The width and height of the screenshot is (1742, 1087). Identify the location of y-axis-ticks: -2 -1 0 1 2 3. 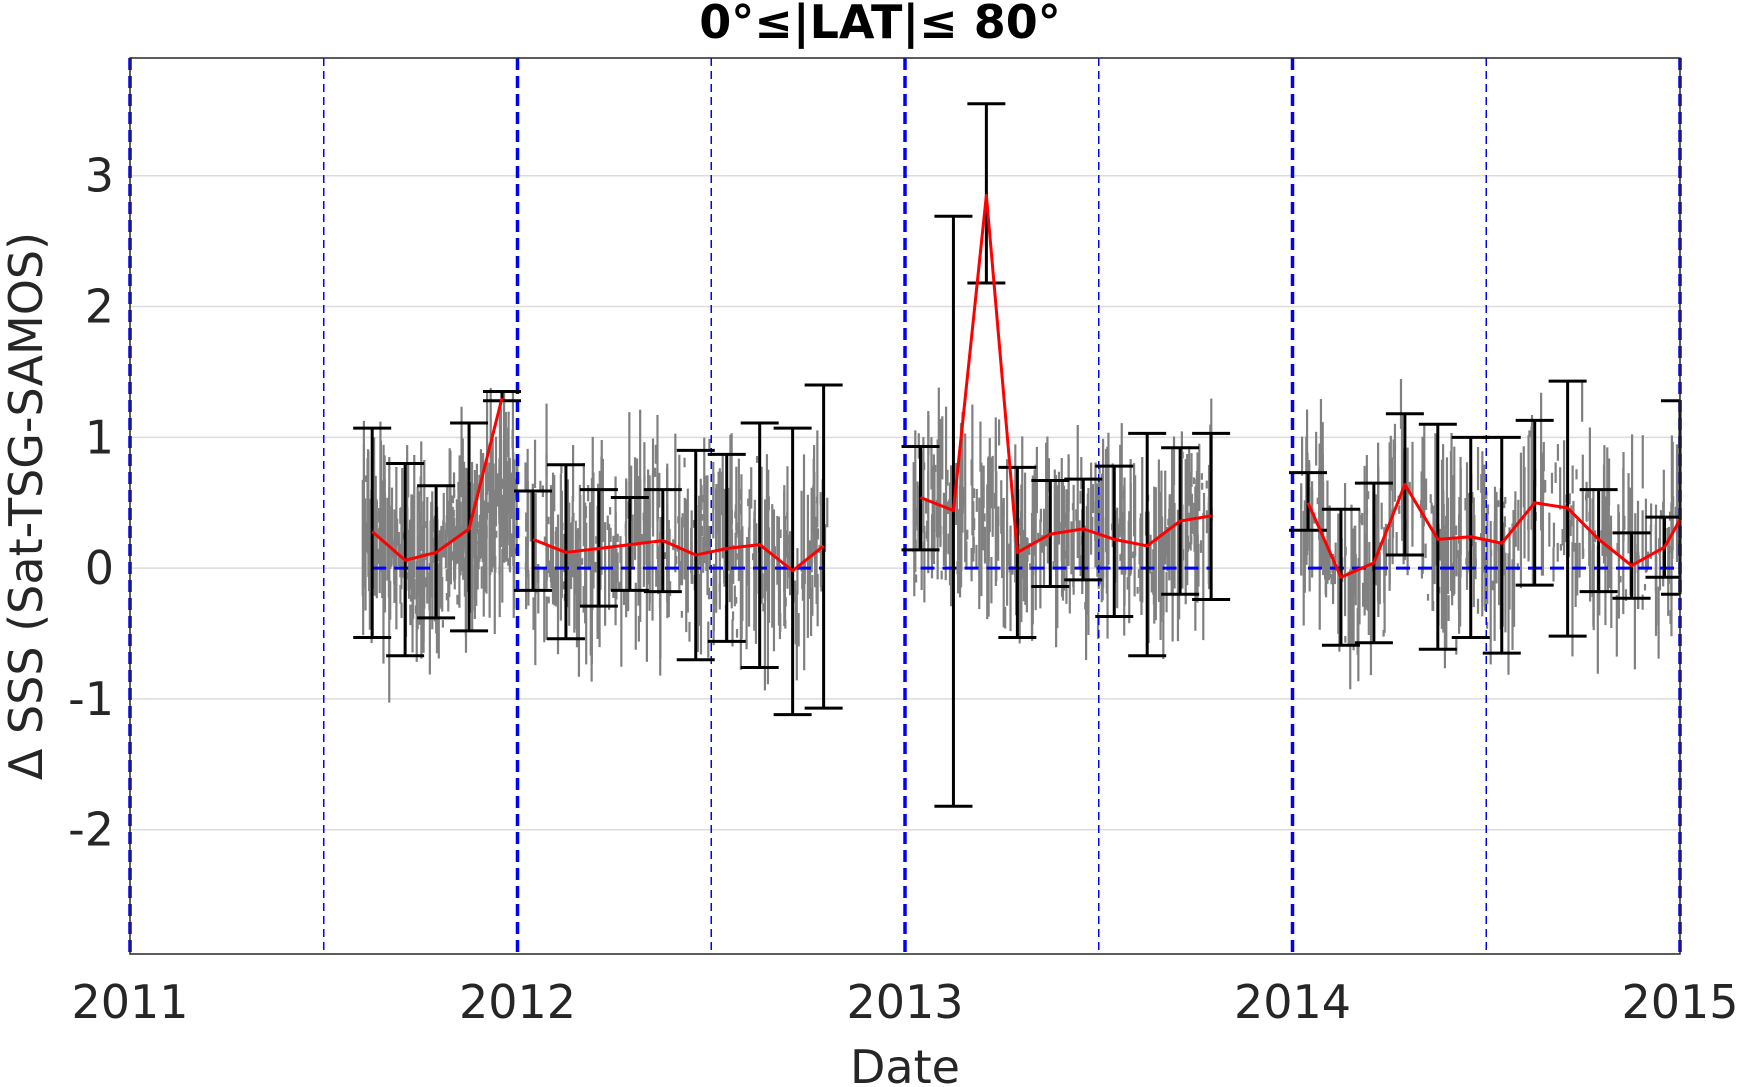
(91, 503).